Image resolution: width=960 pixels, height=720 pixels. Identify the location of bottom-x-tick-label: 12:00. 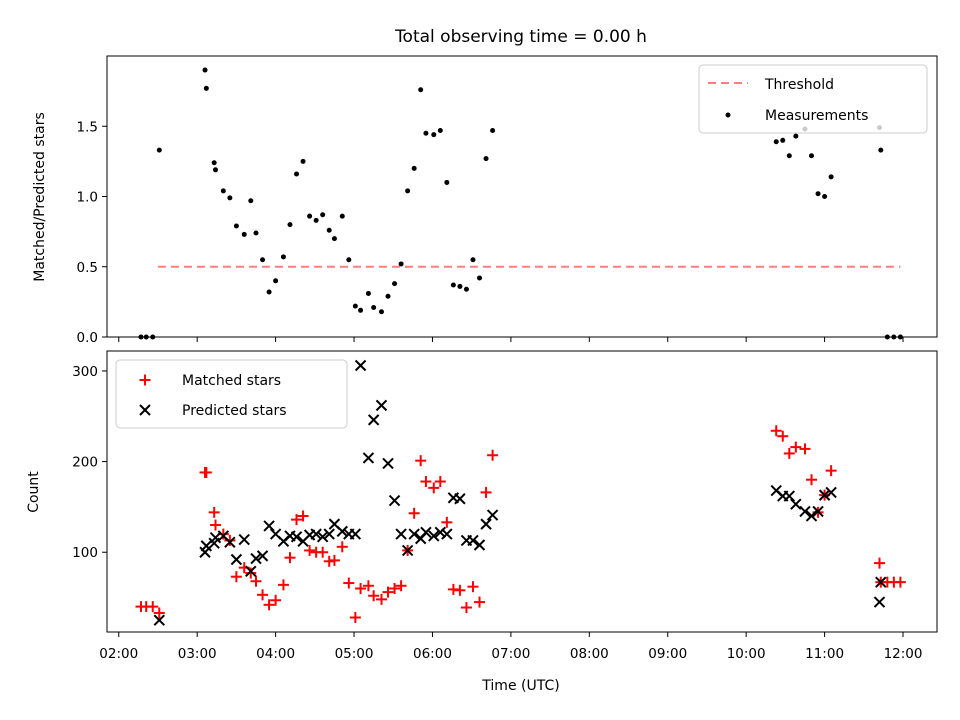
(903, 654).